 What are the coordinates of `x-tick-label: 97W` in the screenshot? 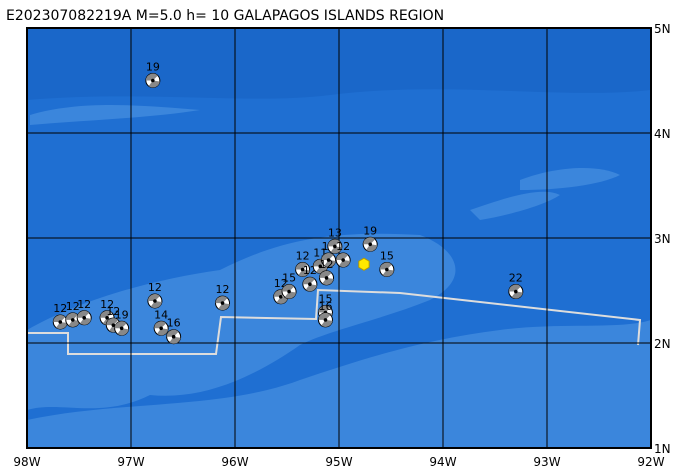 It's located at (130, 462).